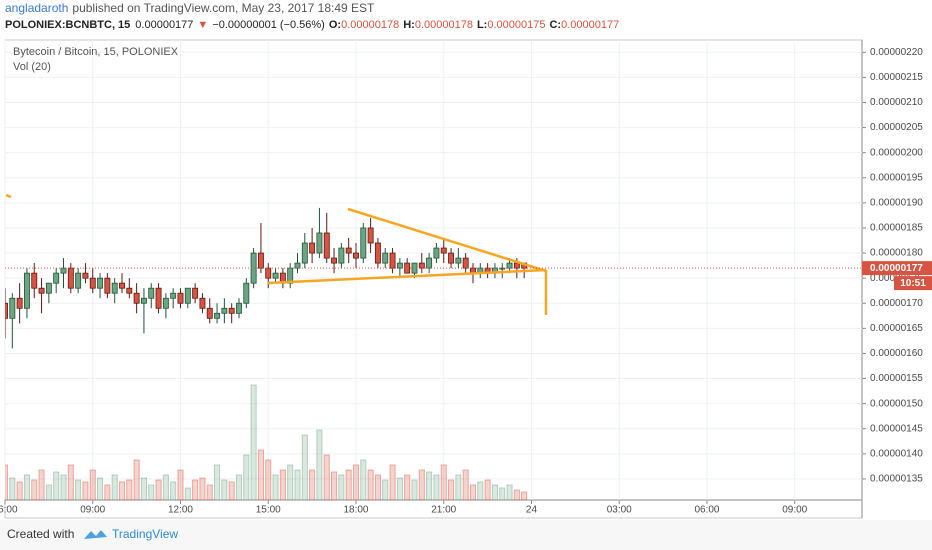 The height and width of the screenshot is (550, 932). I want to click on close-value: 0.00000177, so click(590, 25).